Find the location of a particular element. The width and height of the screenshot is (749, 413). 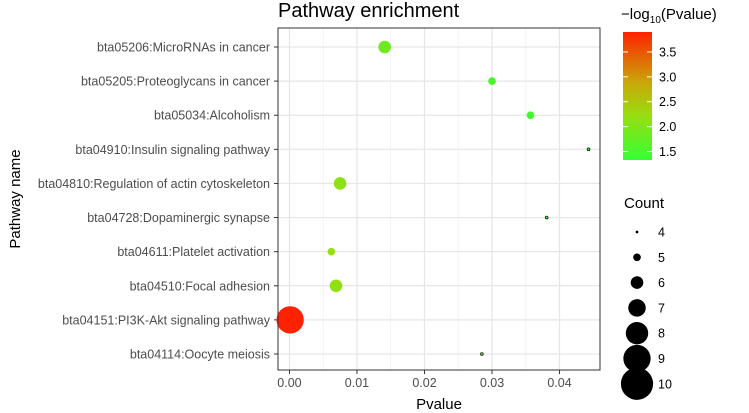

size-legend-label: 6 is located at coordinates (661, 283).